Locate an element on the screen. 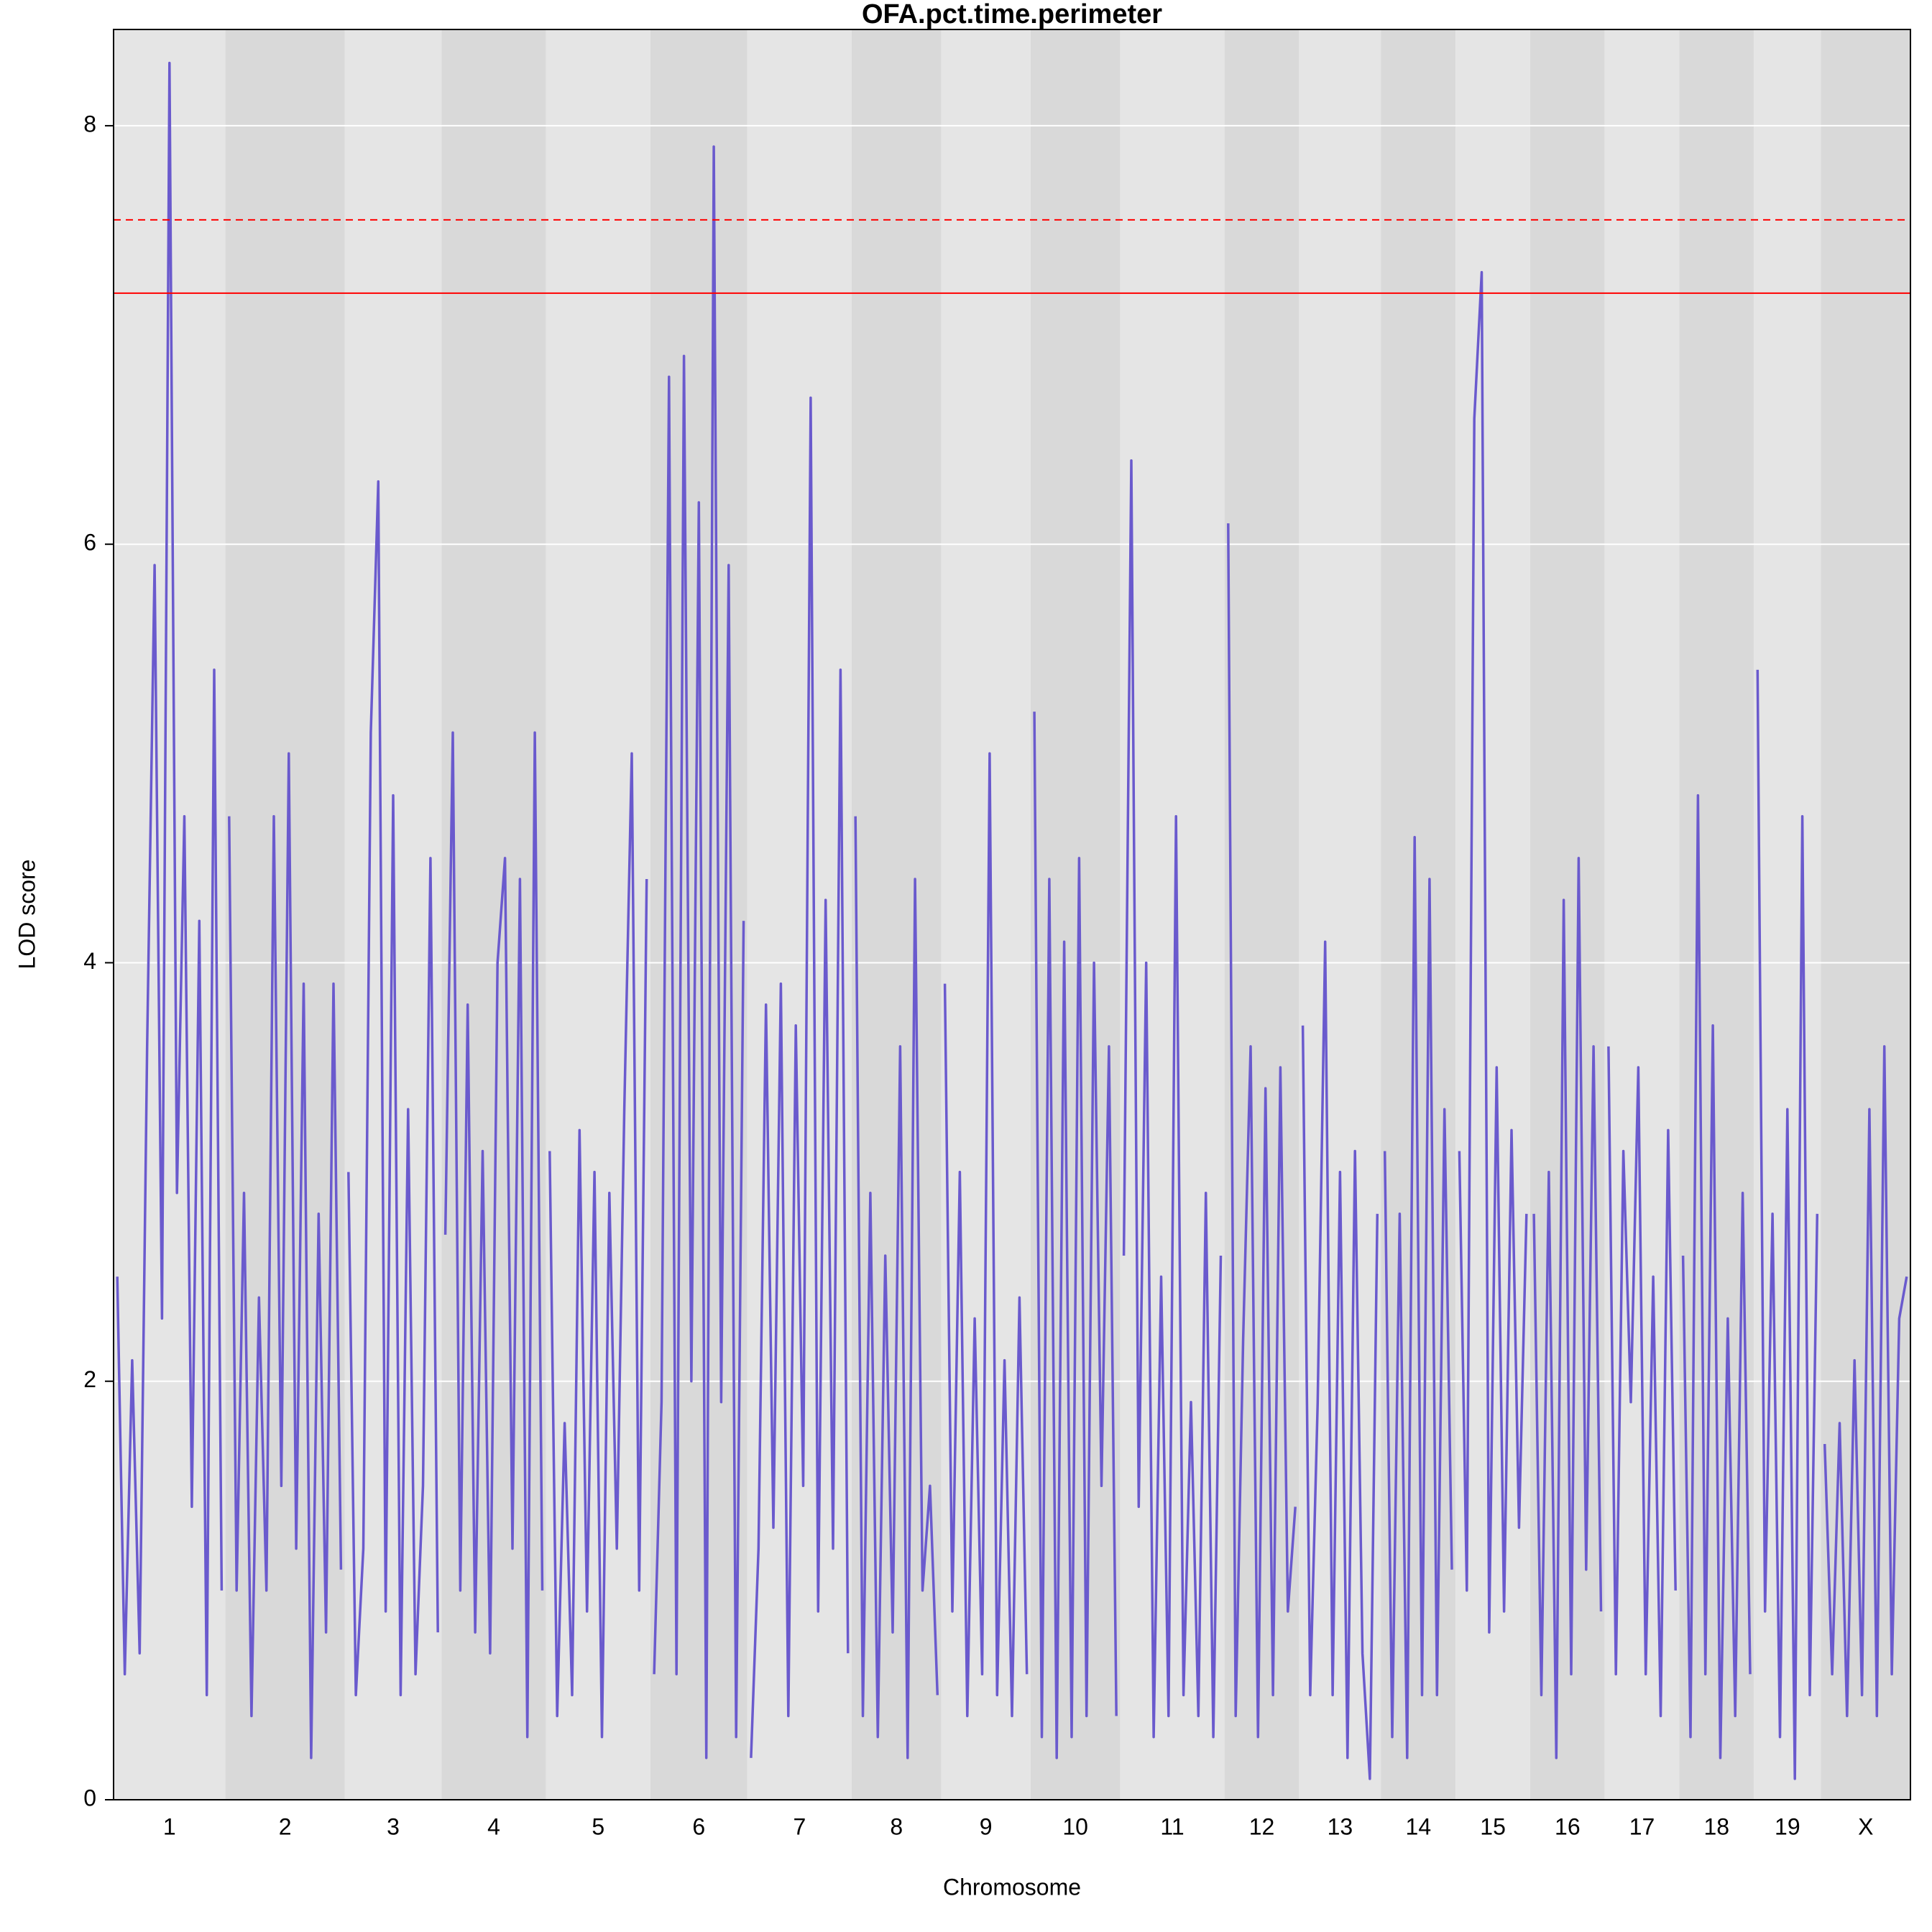  x-tick-label: 14 is located at coordinates (1419, 1826).